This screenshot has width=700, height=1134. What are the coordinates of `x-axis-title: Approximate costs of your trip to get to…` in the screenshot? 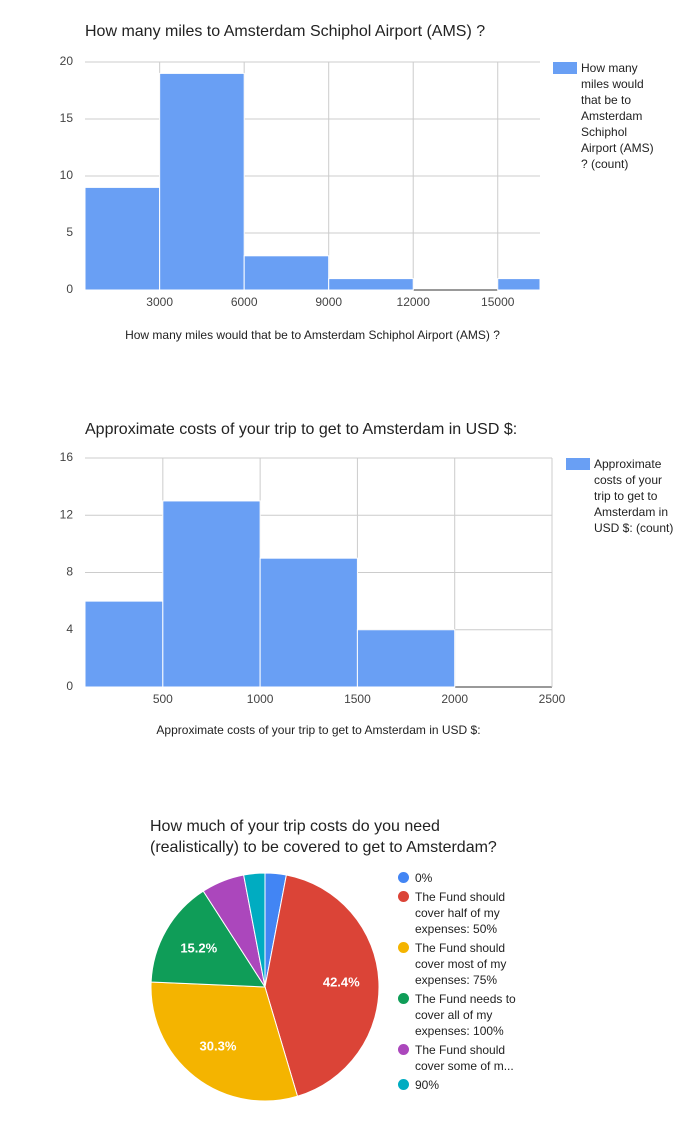 It's located at (318, 730).